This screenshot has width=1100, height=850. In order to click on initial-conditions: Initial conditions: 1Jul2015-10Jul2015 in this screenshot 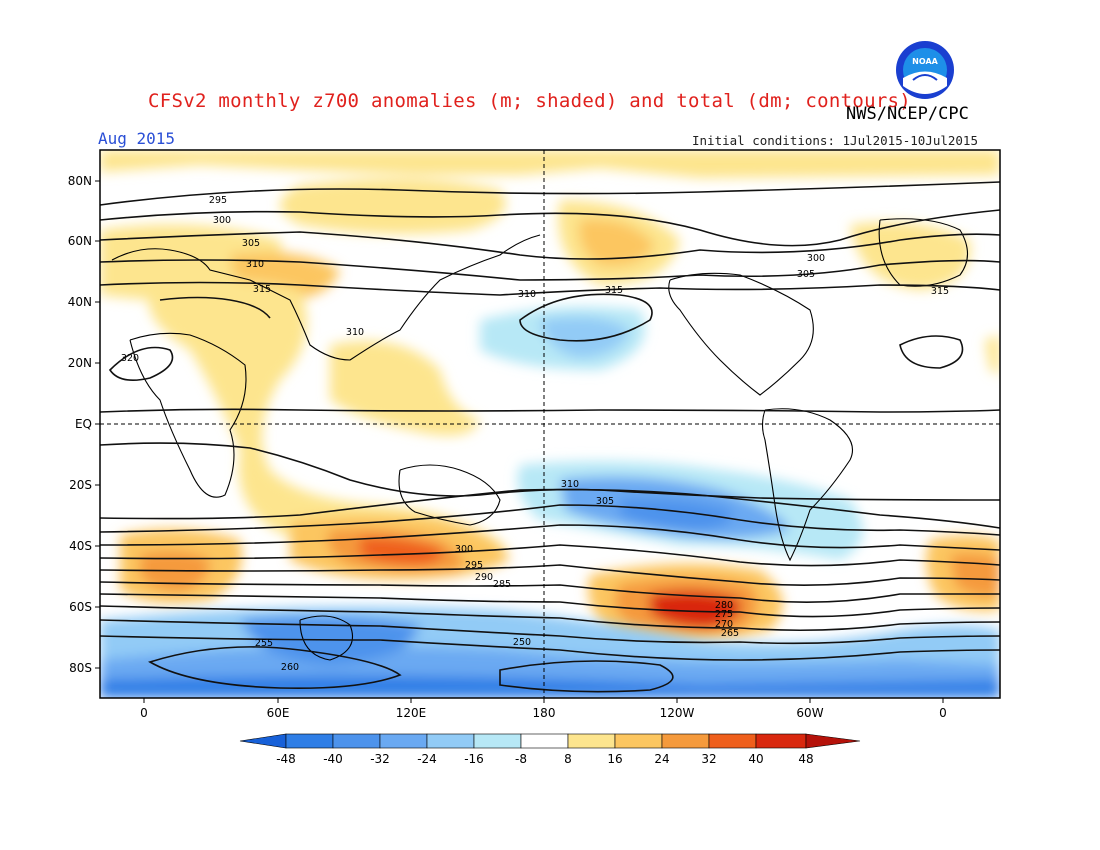, I will do `click(835, 140)`.